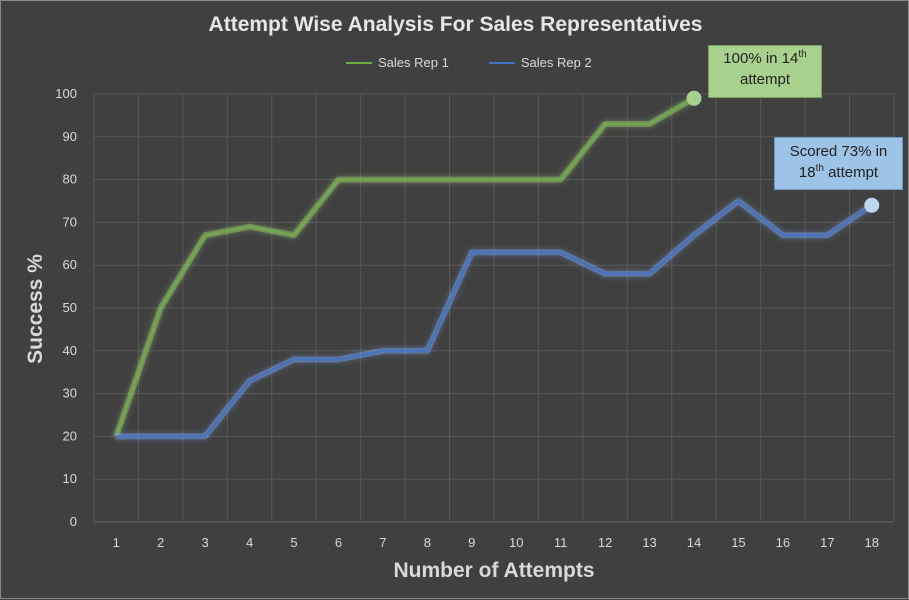 The width and height of the screenshot is (909, 600). What do you see at coordinates (872, 542) in the screenshot?
I see `x-tick-label: 18` at bounding box center [872, 542].